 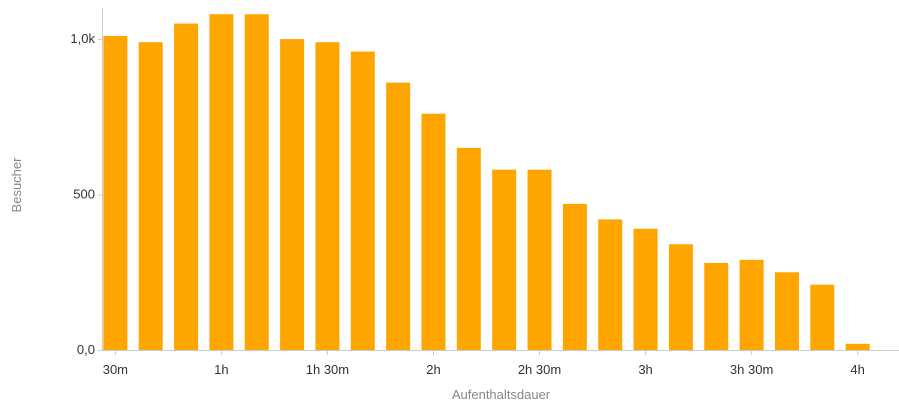 I want to click on y-tick-label: 0,0, so click(x=86, y=349).